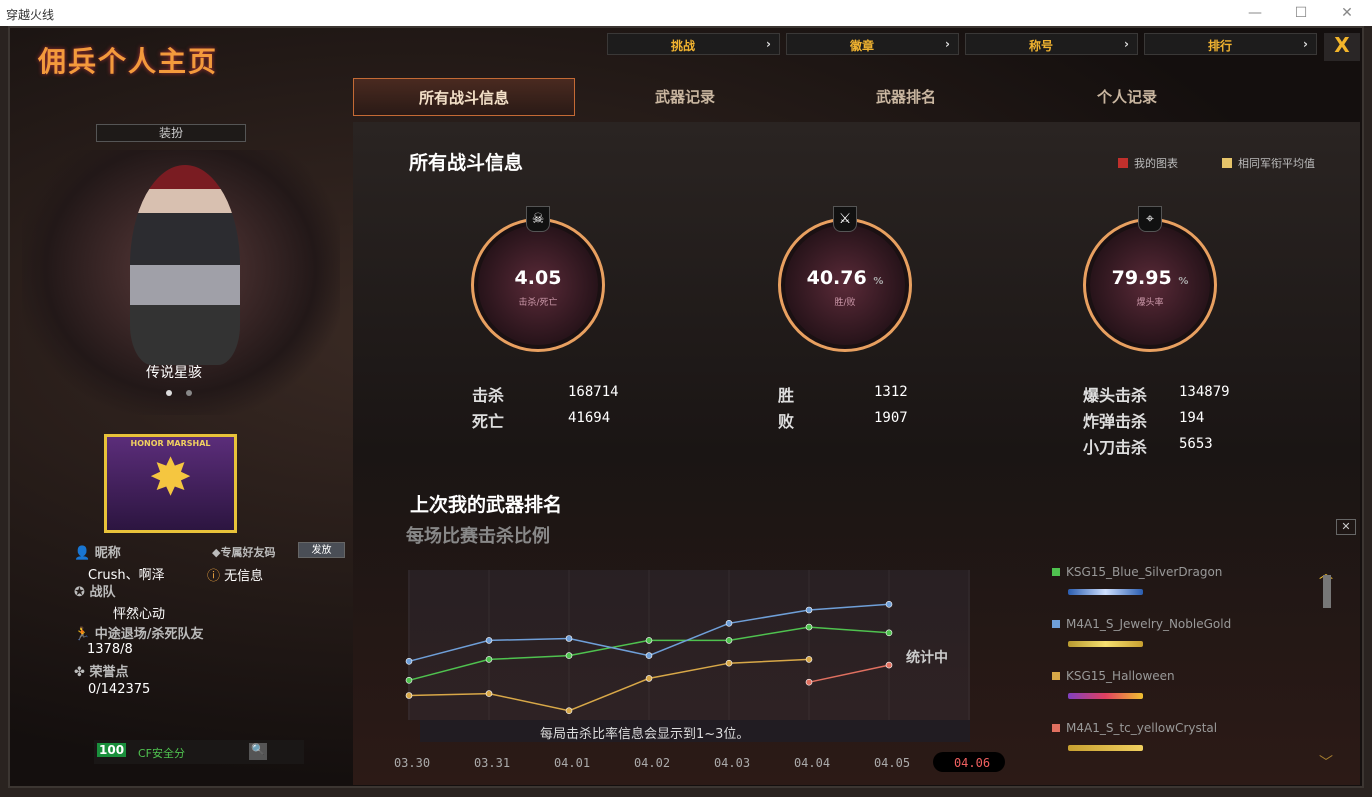  Describe the element at coordinates (927, 658) in the screenshot. I see `chart-status: 统计中` at that location.